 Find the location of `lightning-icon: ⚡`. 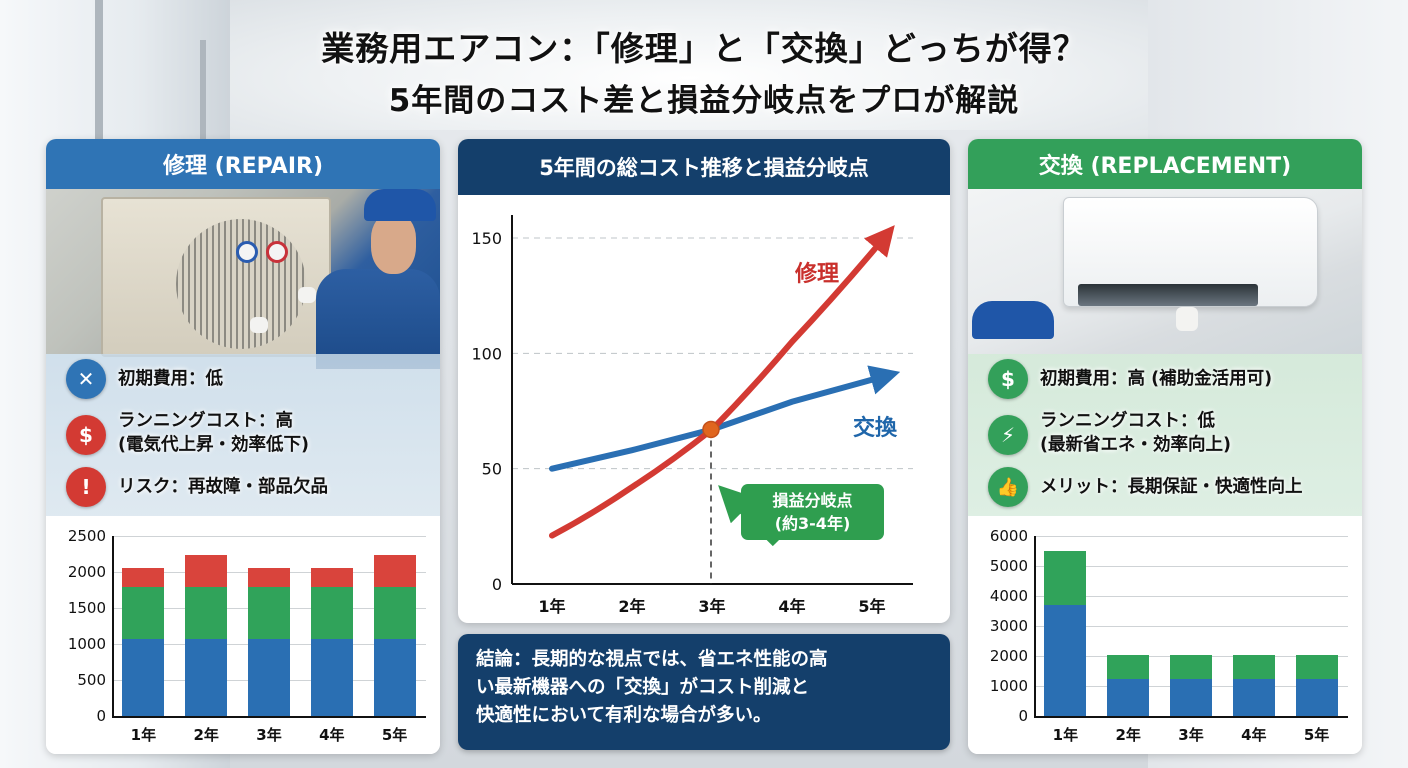

lightning-icon: ⚡ is located at coordinates (1008, 435).